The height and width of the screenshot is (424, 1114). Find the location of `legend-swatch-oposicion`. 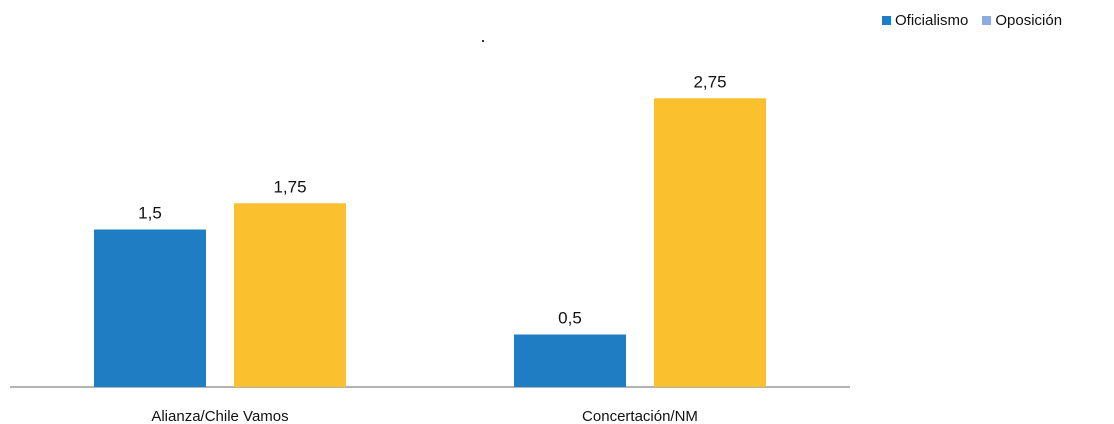

legend-swatch-oposicion is located at coordinates (987, 20).